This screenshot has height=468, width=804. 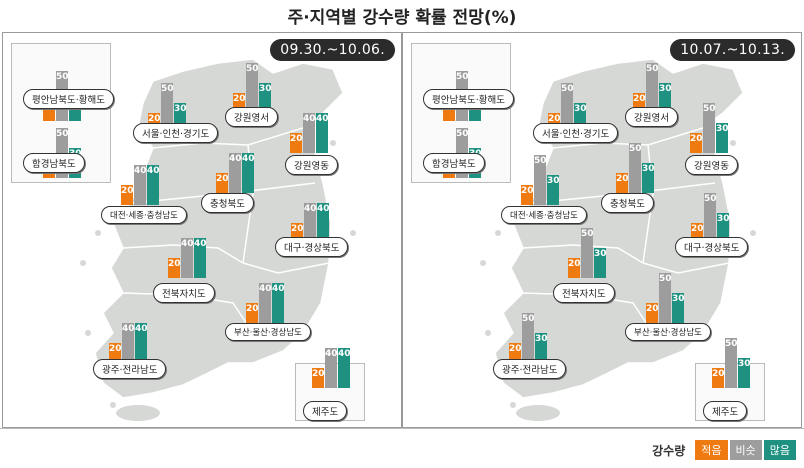 I want to click on bar-gangwon-yeongdong-high: 40, so click(x=322, y=133).